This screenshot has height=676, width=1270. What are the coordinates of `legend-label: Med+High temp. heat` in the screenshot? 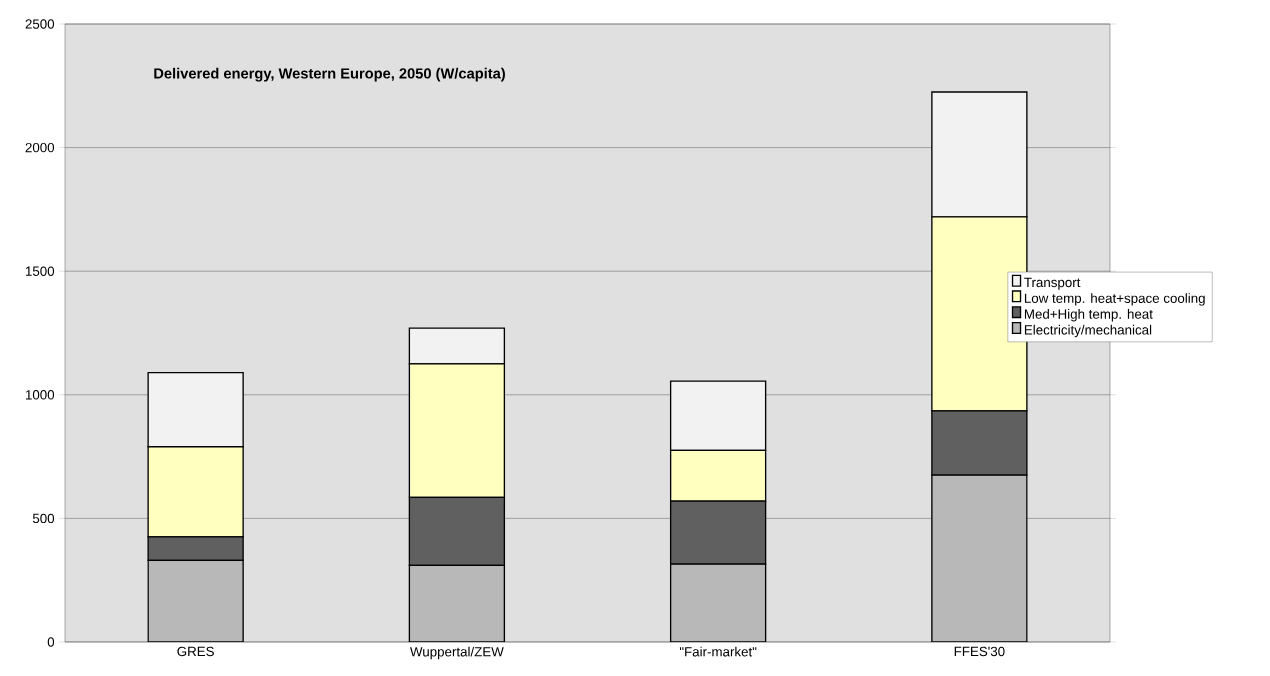 It's located at (1088, 315).